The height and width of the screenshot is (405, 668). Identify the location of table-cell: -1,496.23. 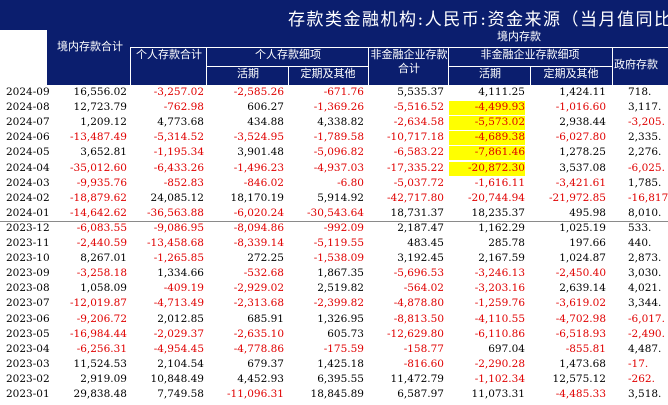
(258, 167).